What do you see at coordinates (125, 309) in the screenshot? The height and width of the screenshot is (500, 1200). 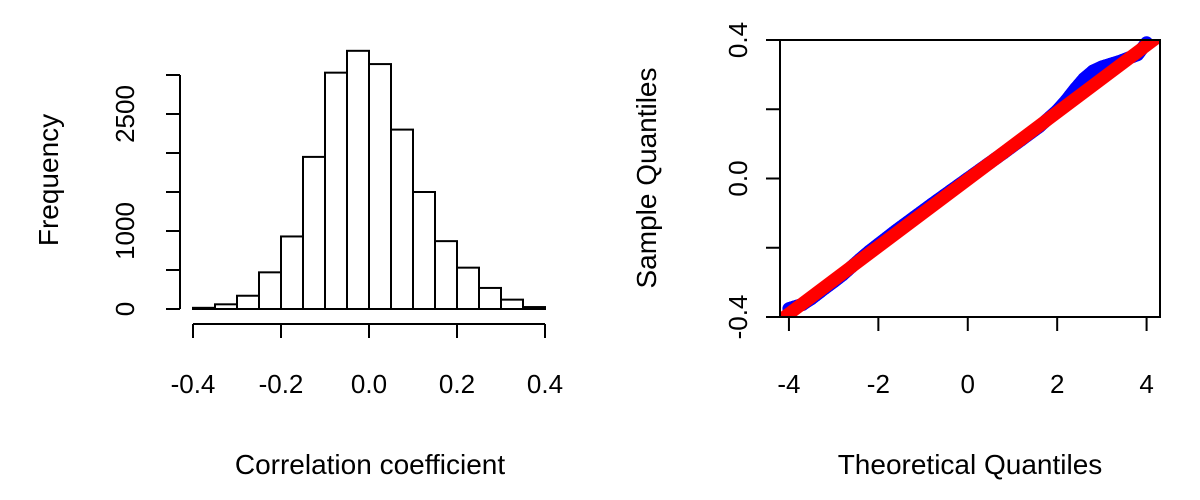 I see `histogram-y-tick-label: 0` at bounding box center [125, 309].